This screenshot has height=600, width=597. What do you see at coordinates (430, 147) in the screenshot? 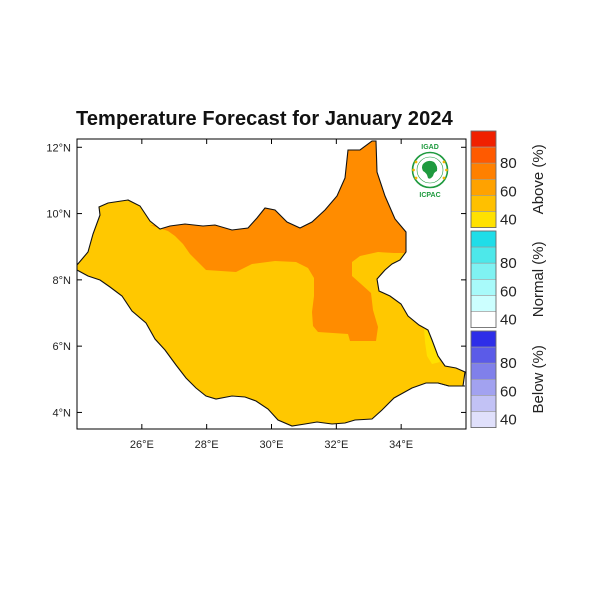
I see `logo-top-text: IGAD` at bounding box center [430, 147].